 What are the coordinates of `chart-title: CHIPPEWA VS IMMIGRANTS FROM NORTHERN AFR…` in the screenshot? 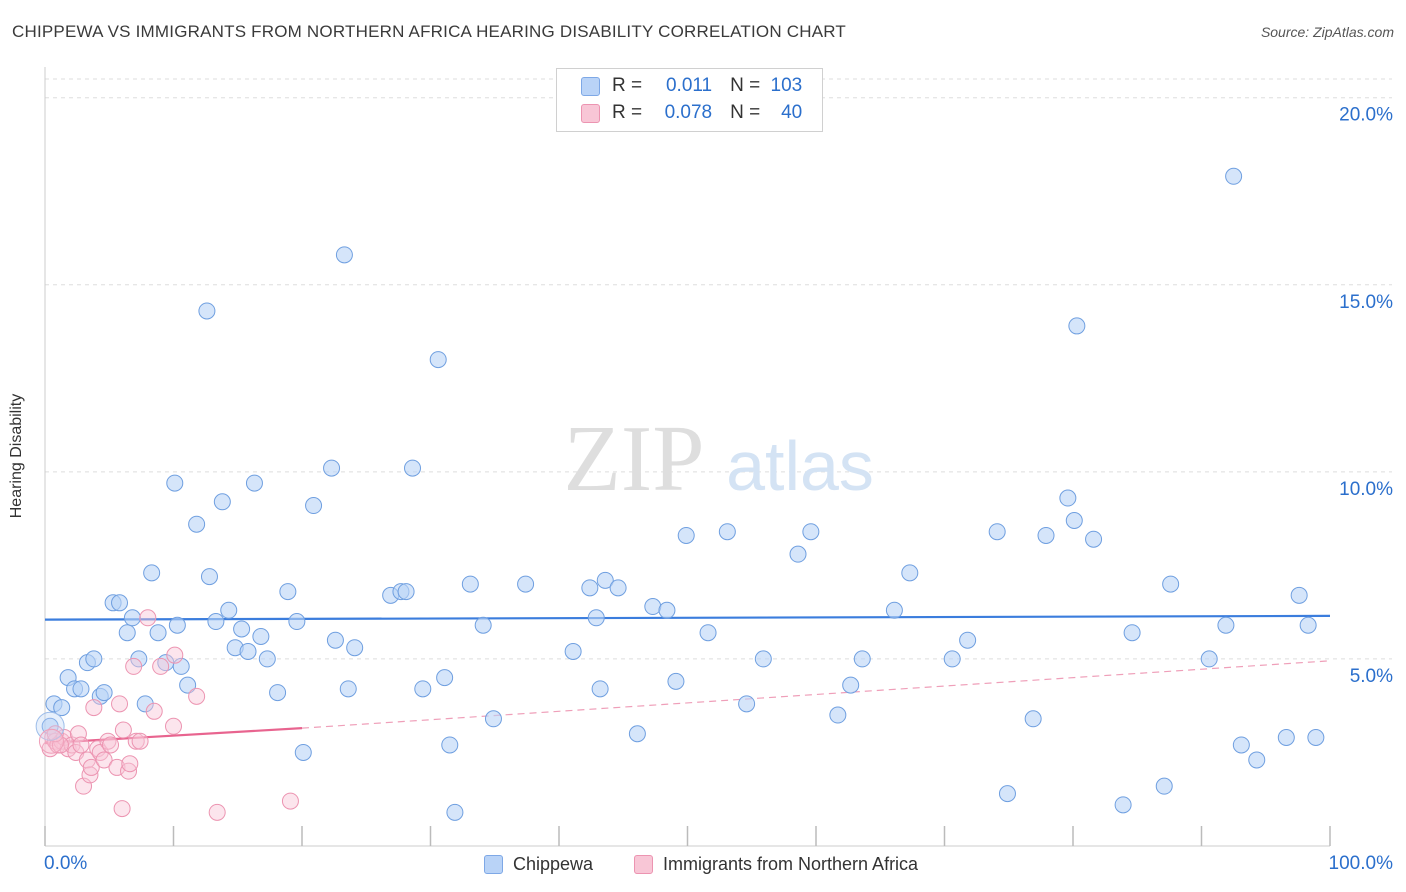 It's located at (429, 31).